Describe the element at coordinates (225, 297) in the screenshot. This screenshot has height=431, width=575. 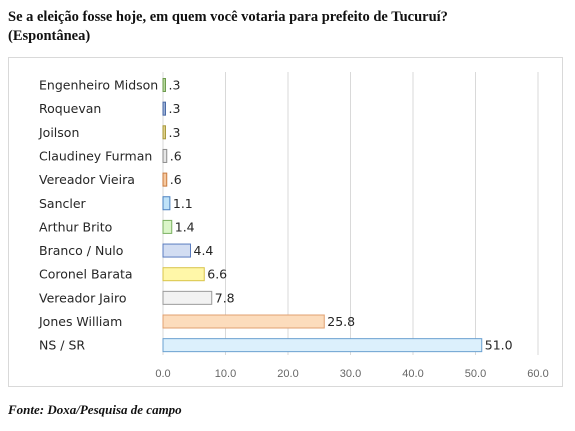
I see `data-label: 7.8` at that location.